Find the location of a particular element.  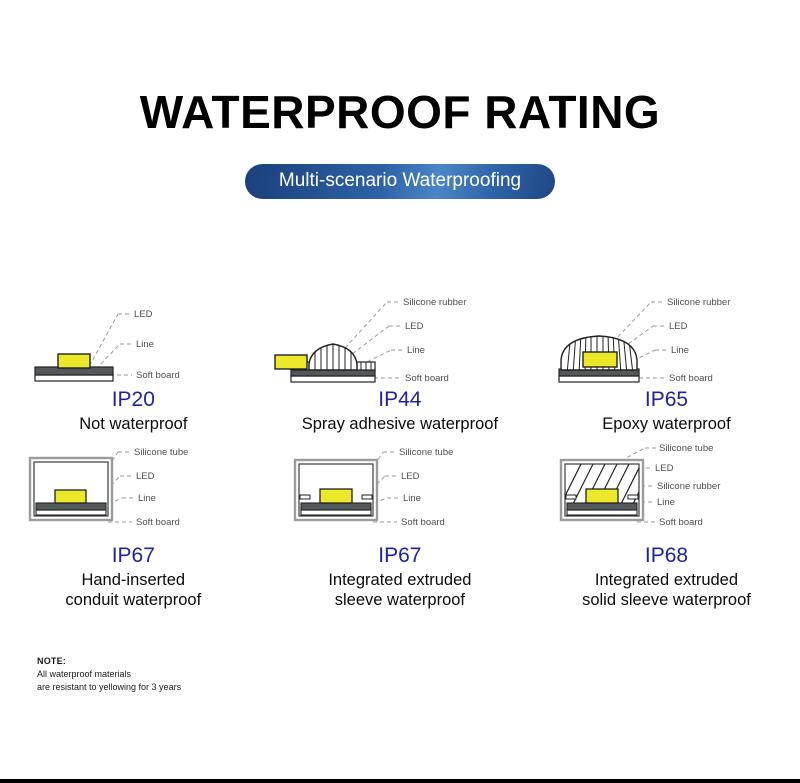

diagram-ip67-conduit: Silicone tube LED Line Soft board is located at coordinates (133, 488).